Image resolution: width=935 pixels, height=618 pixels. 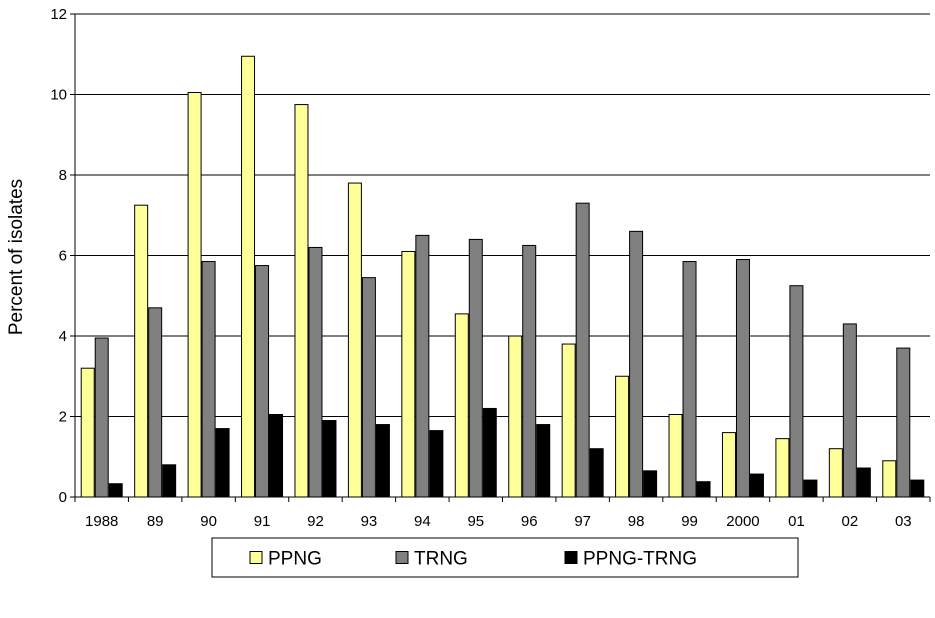 I want to click on x-tick-label: 90, so click(x=208, y=521).